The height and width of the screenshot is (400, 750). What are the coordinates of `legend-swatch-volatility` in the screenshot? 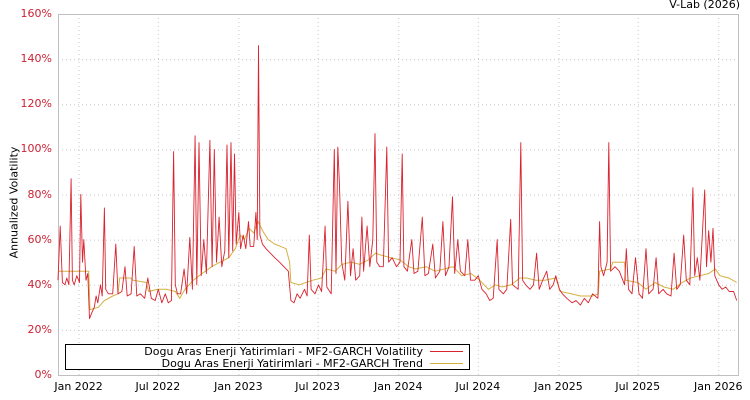 It's located at (446, 351).